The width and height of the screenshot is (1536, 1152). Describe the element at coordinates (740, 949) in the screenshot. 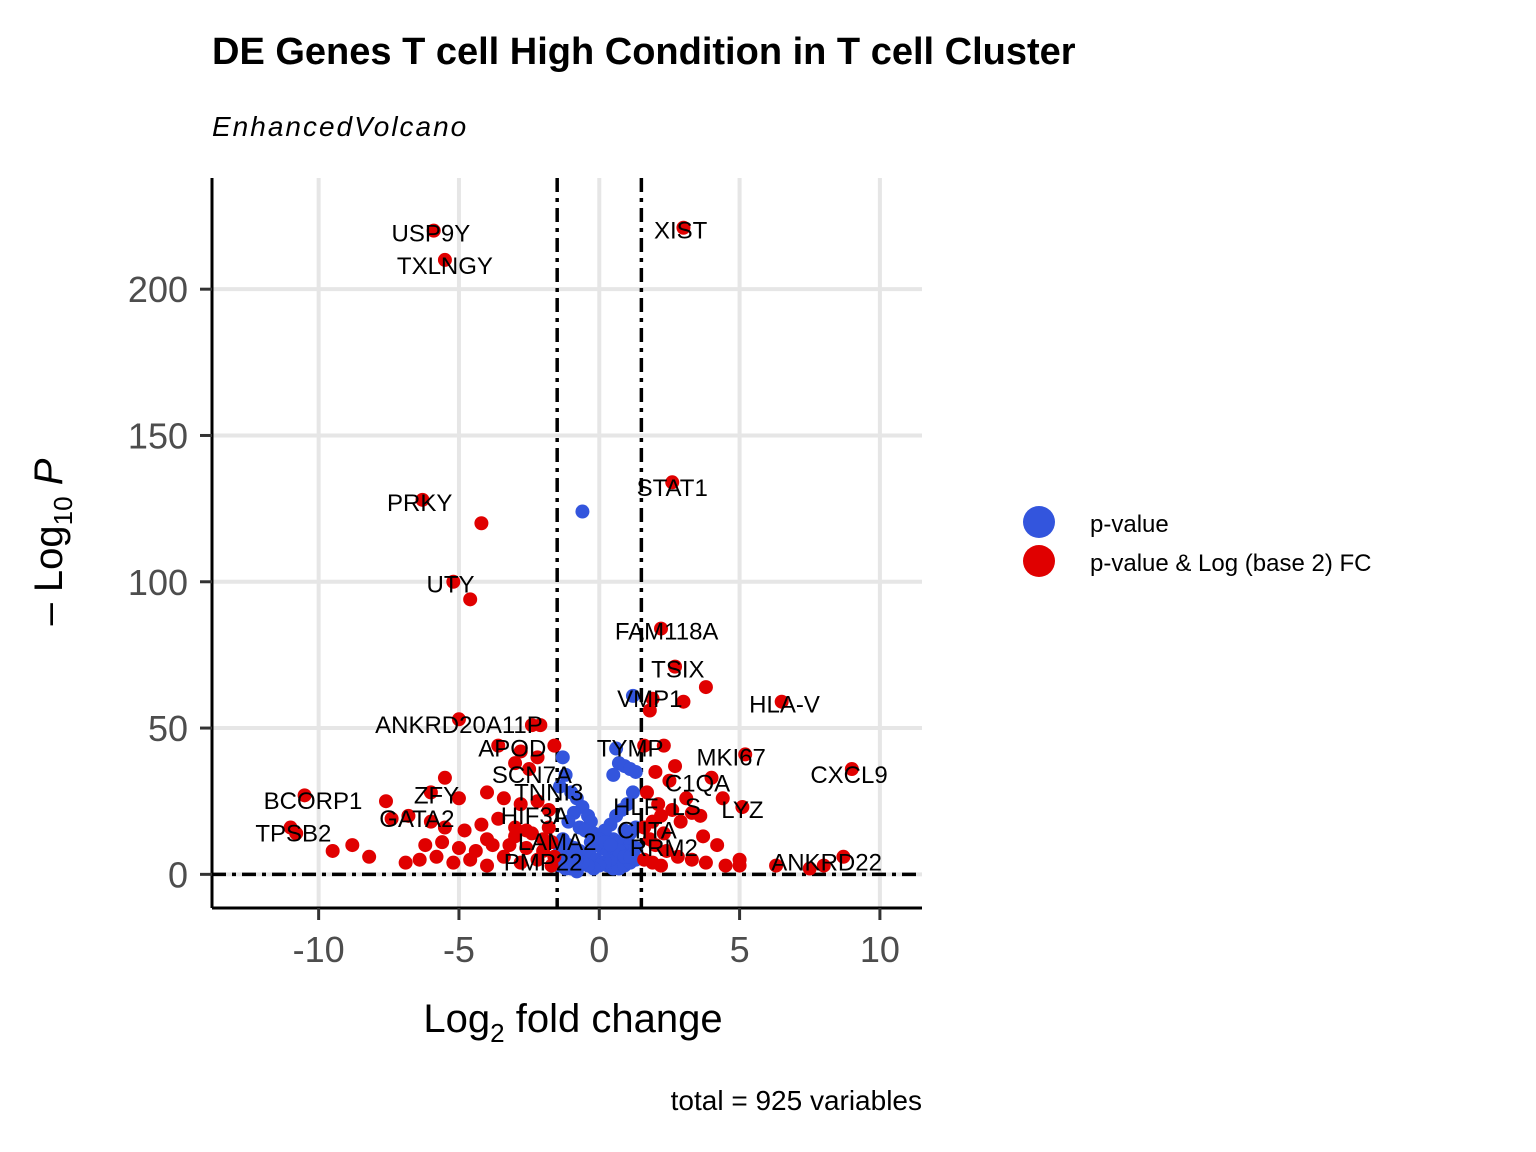

I see `x-tick-label: 5` at that location.